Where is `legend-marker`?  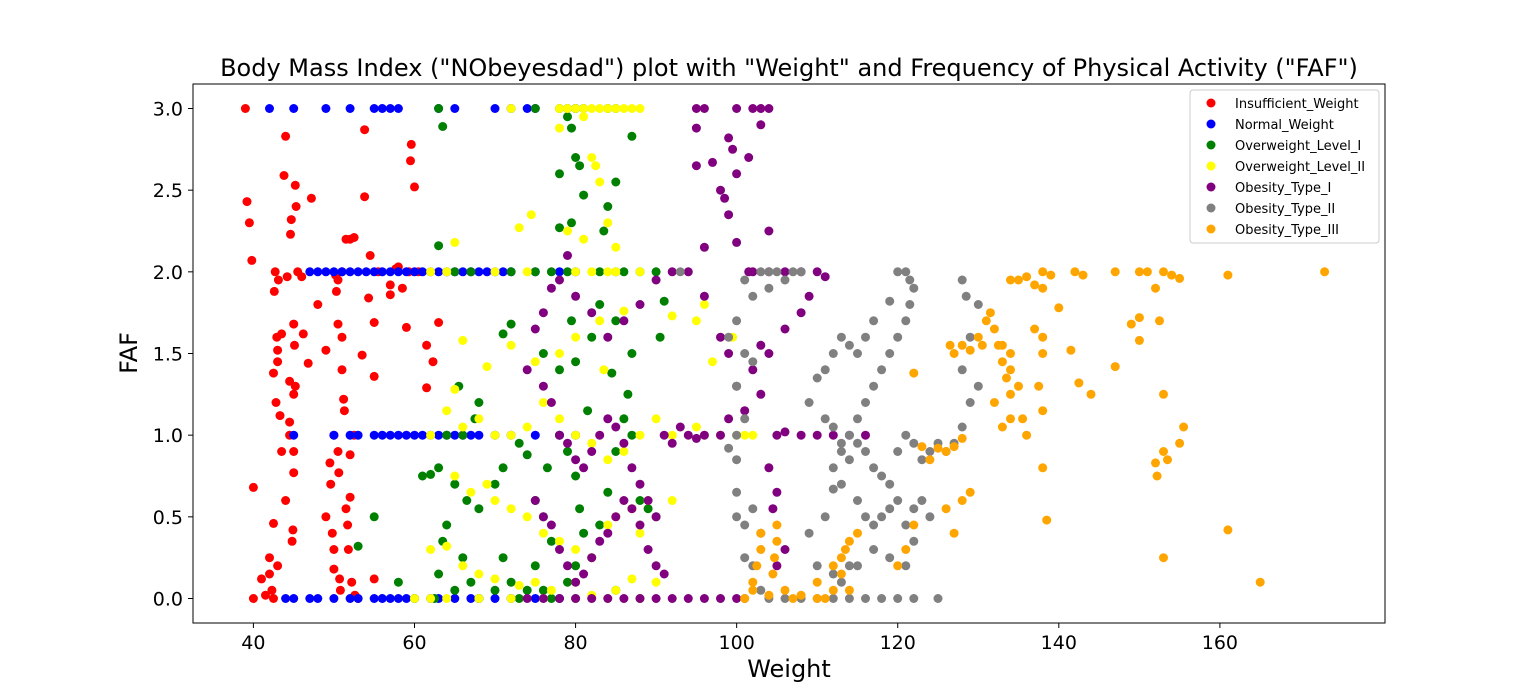
legend-marker is located at coordinates (1211, 229).